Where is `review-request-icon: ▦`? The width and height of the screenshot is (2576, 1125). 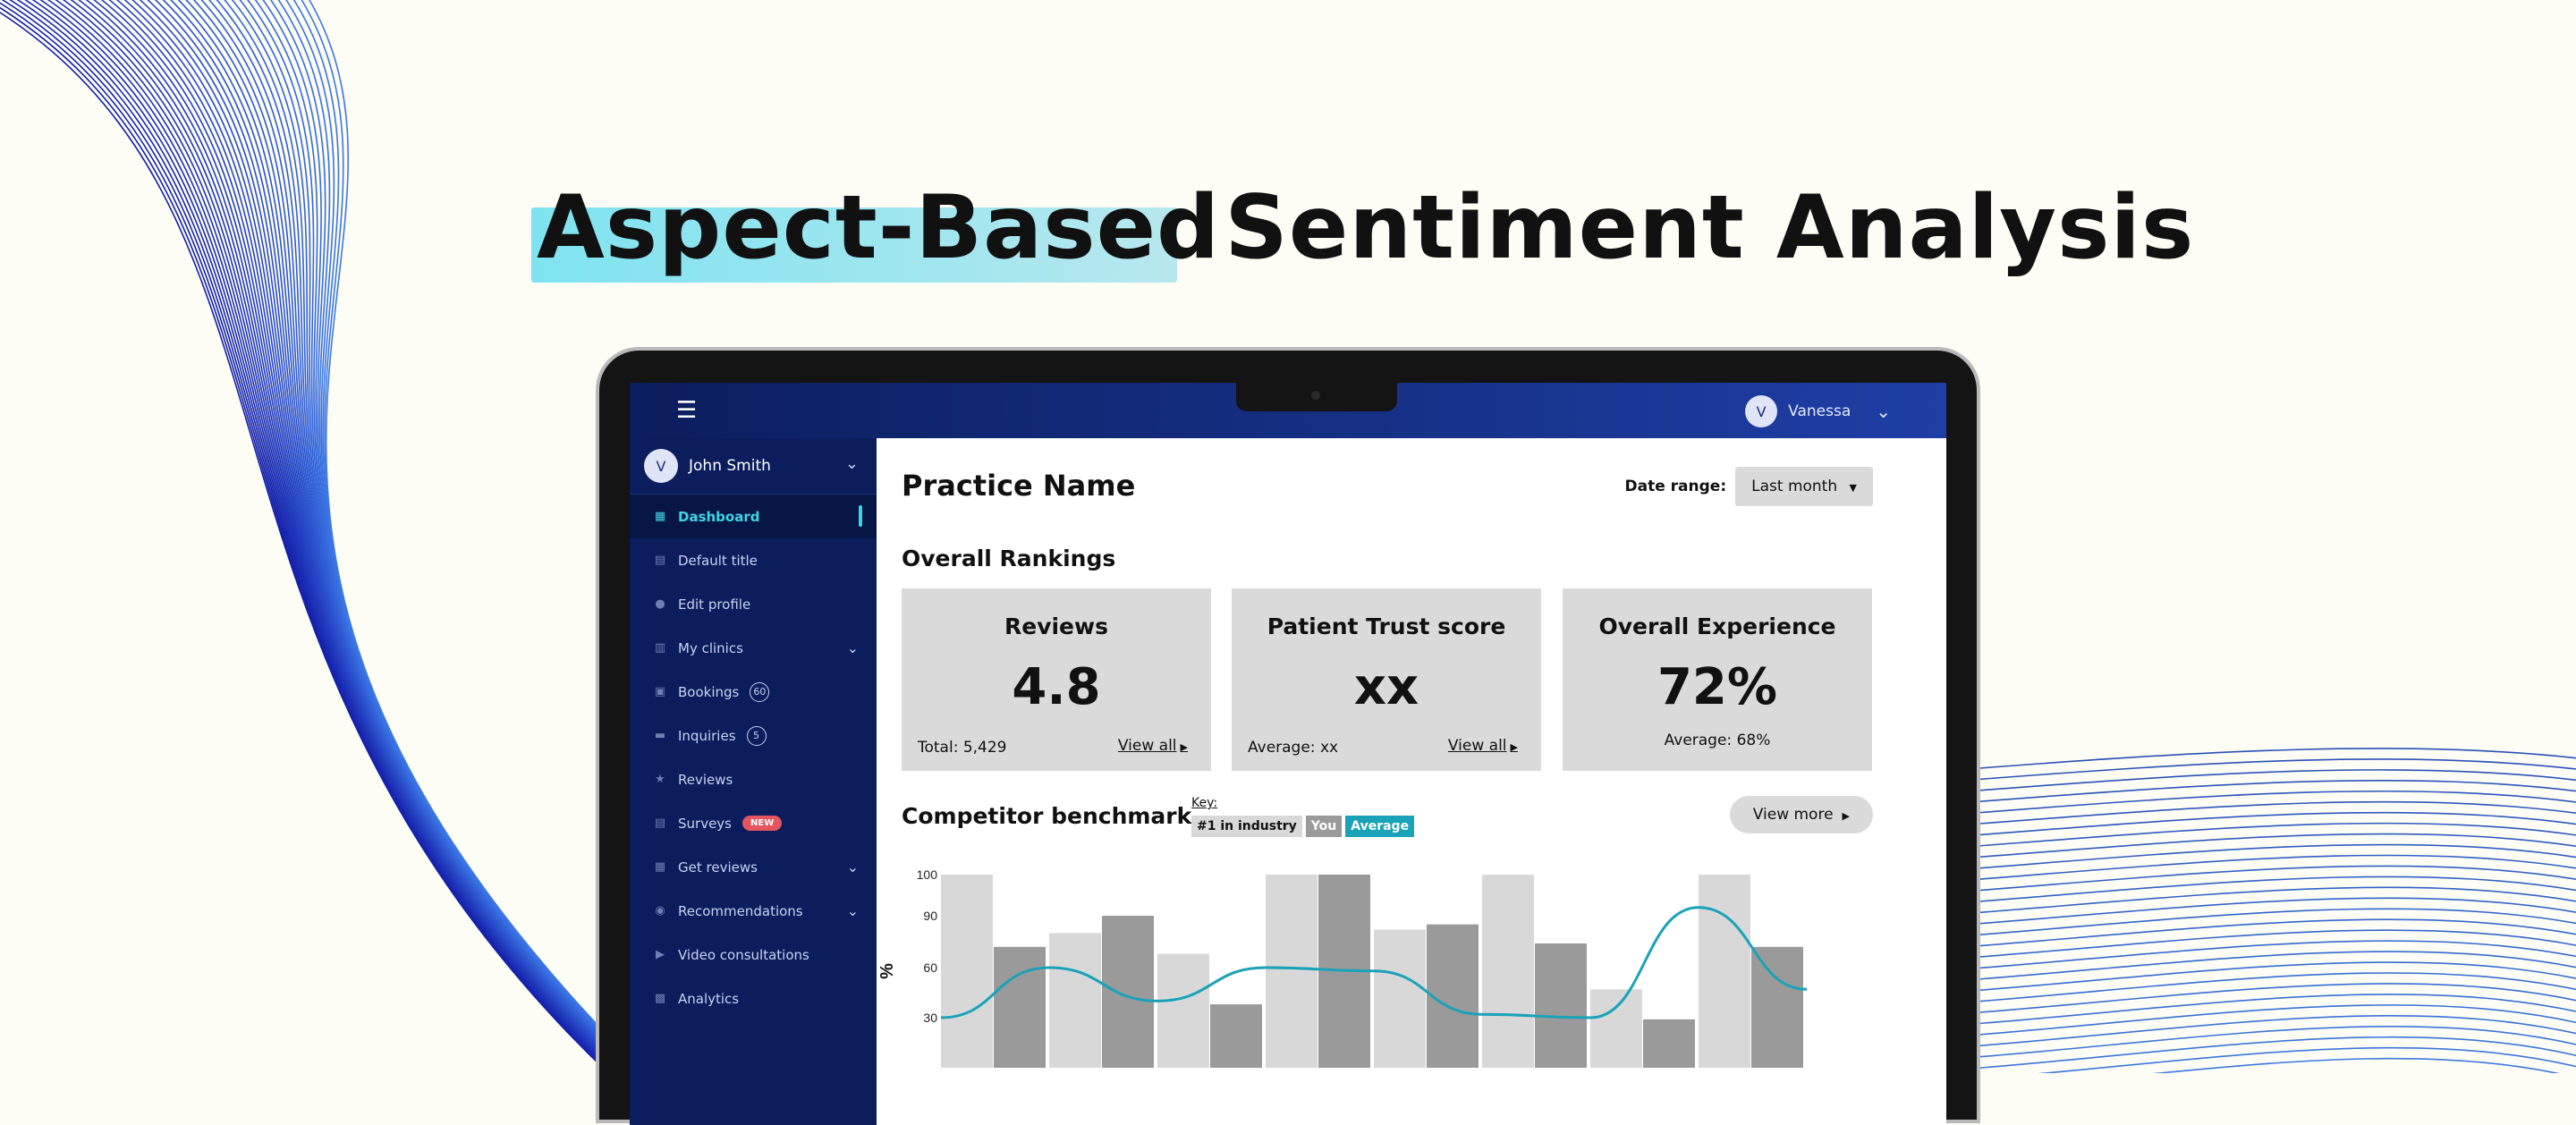 review-request-icon: ▦ is located at coordinates (660, 867).